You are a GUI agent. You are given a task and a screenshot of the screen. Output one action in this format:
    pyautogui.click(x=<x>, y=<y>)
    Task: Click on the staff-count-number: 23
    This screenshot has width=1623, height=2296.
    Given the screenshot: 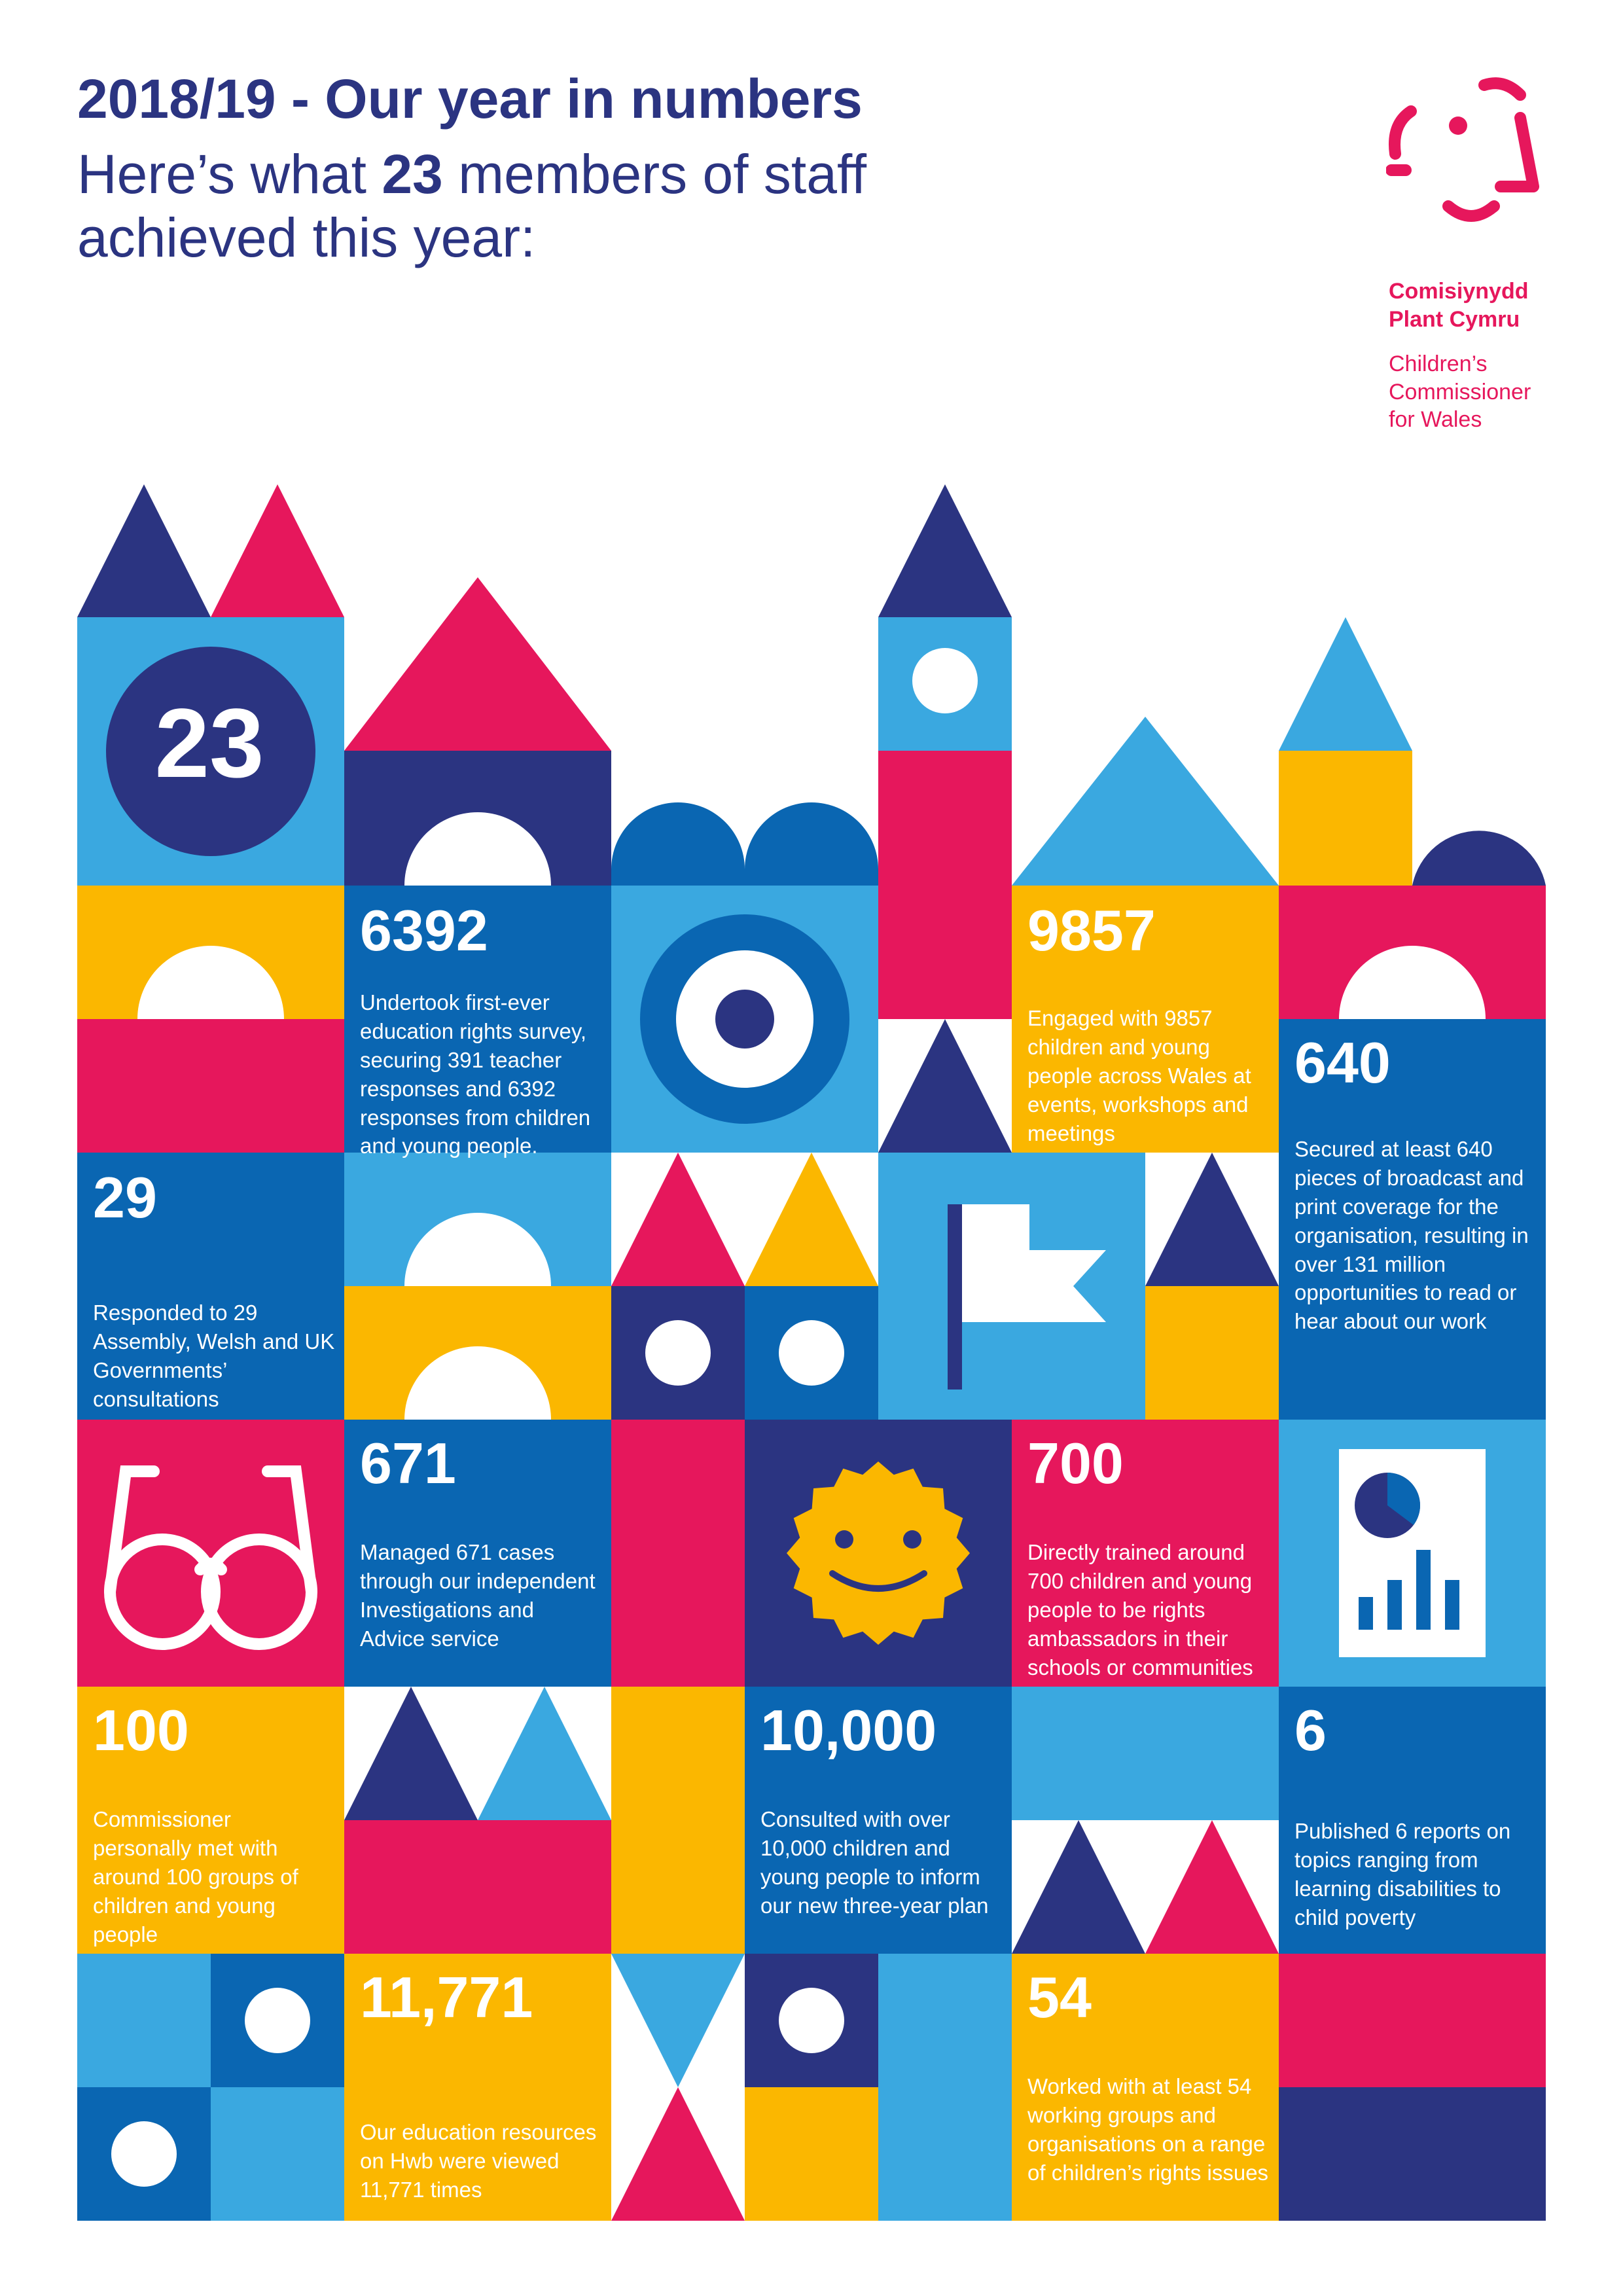 What is the action you would take?
    pyautogui.click(x=209, y=743)
    